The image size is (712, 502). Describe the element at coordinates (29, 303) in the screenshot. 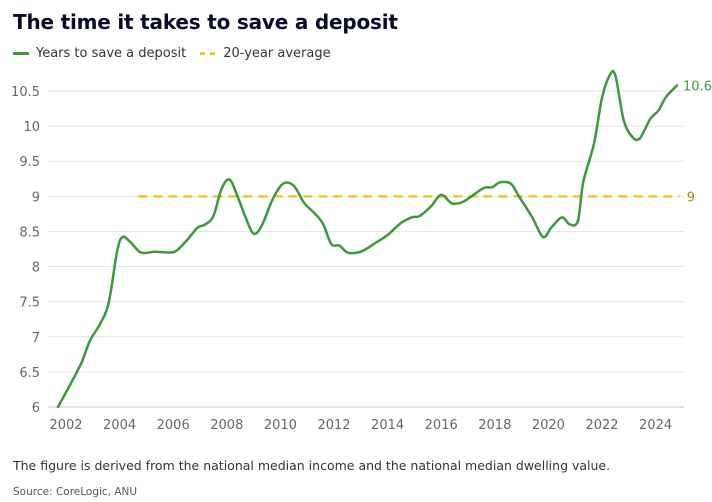

I see `y-tick-label: 7.5` at that location.